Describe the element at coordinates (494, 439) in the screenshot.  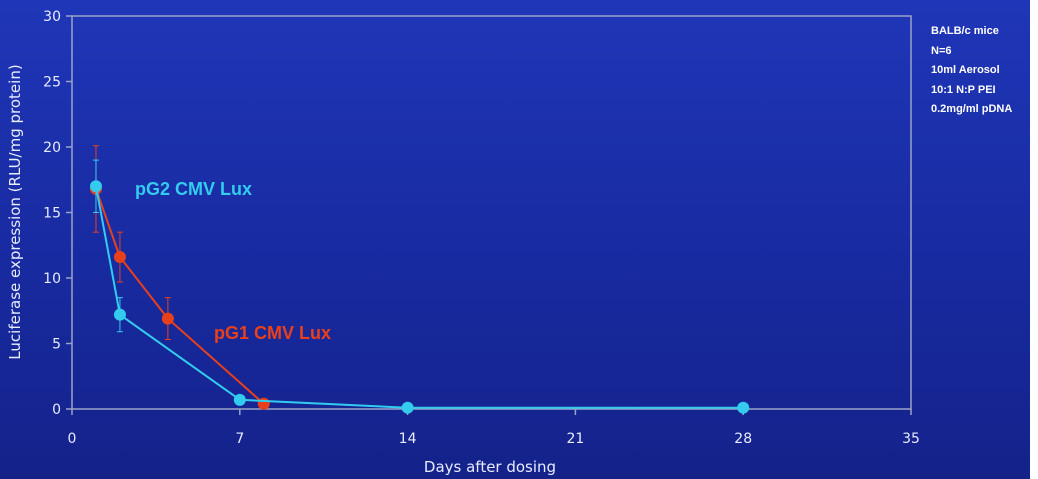
I see `x-tick-labels: 0 7 14 21 28 35` at that location.